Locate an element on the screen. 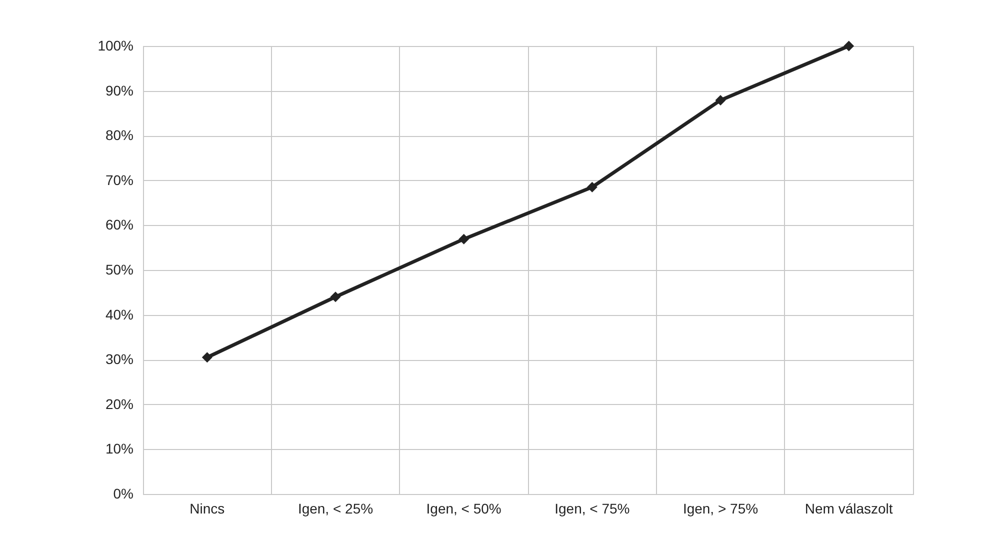 This screenshot has width=981, height=547. y-tick-label: 10% is located at coordinates (119, 448).